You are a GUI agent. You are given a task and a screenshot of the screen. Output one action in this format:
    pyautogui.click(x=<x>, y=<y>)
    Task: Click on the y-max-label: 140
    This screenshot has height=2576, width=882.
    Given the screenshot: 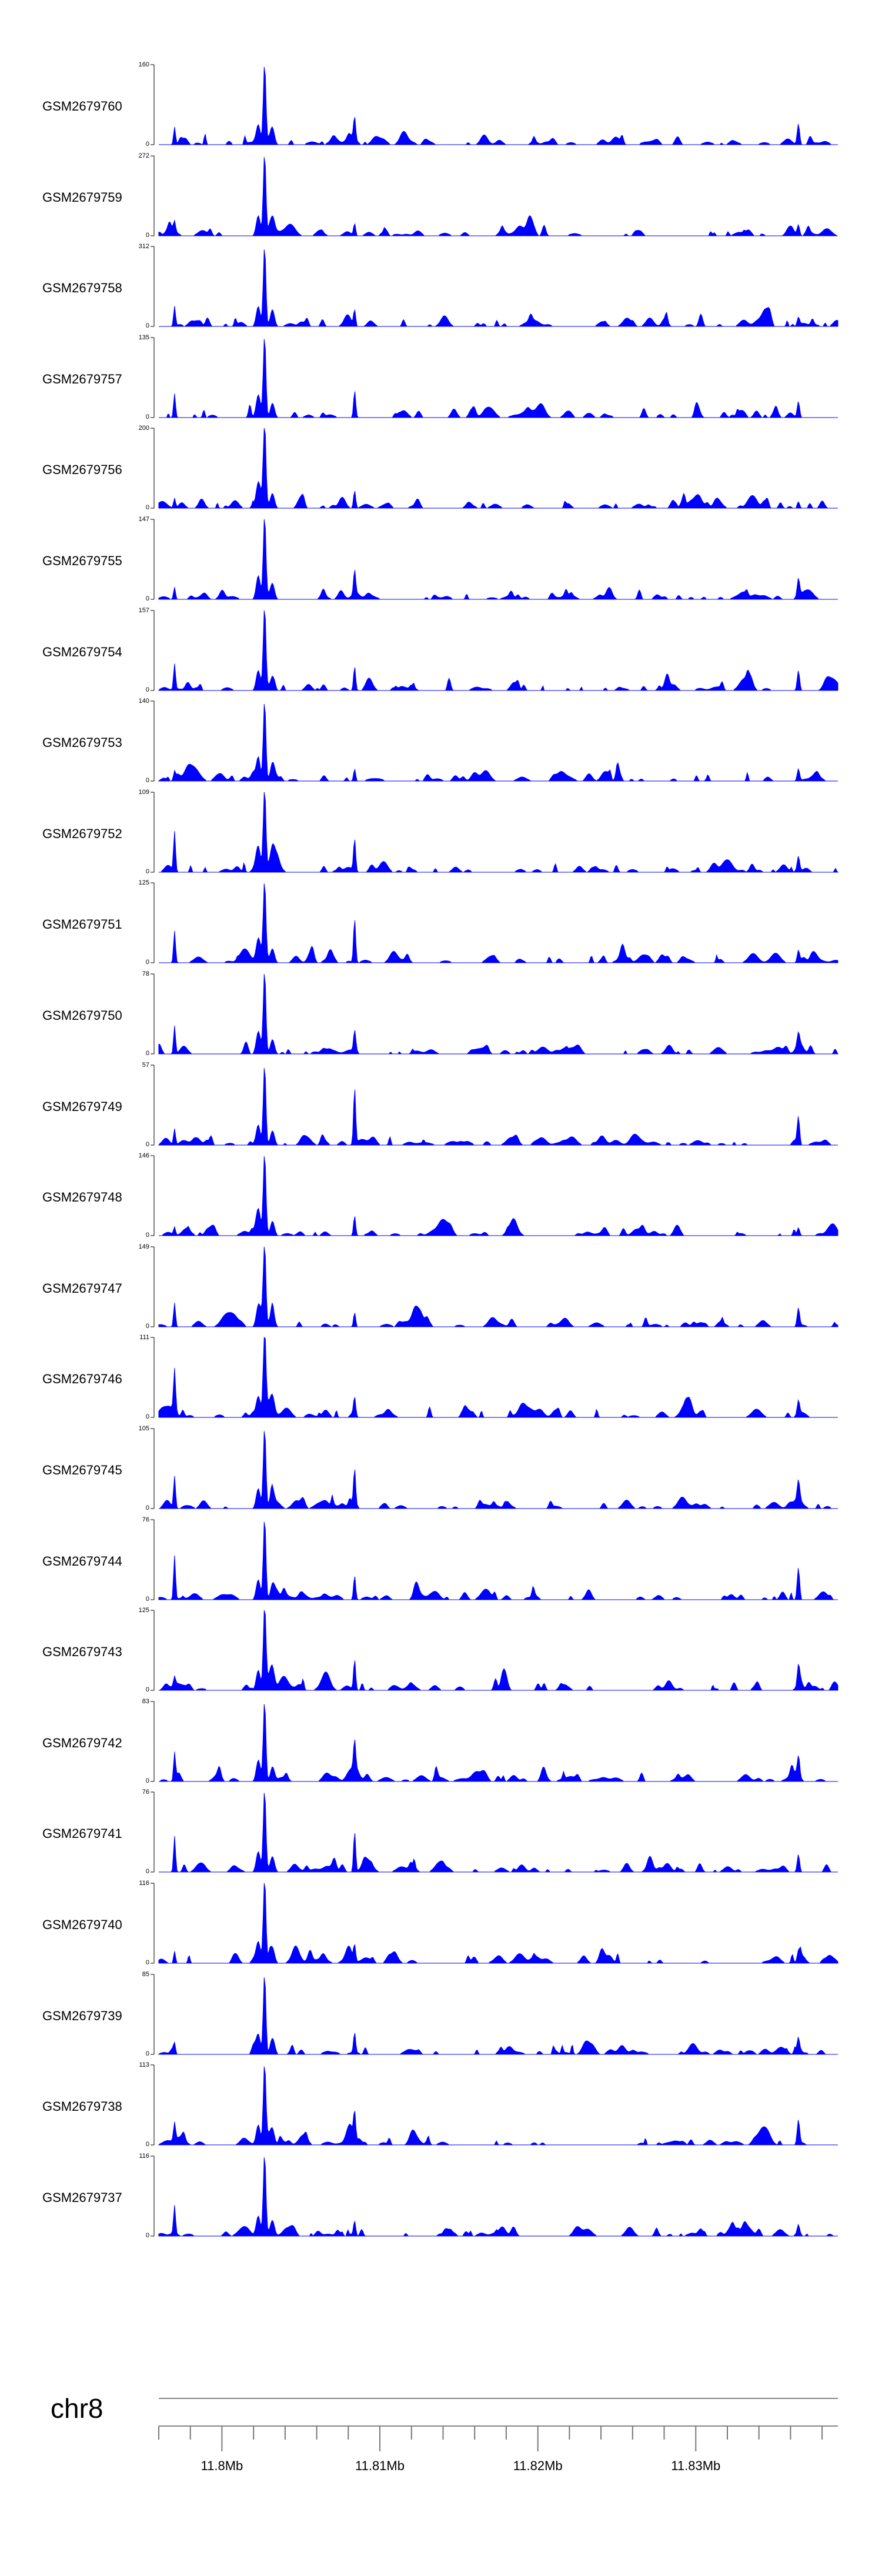 What is the action you would take?
    pyautogui.click(x=143, y=701)
    